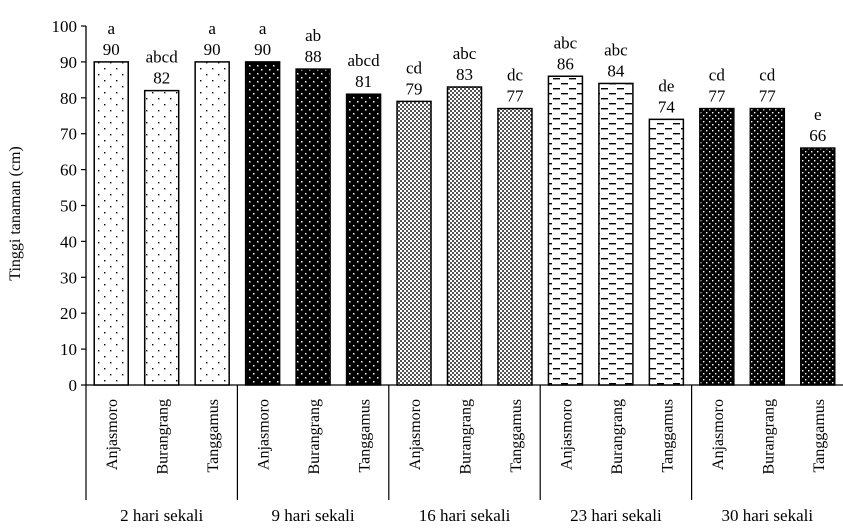 Image resolution: width=843 pixels, height=530 pixels. I want to click on significance-letter: de, so click(666, 85).